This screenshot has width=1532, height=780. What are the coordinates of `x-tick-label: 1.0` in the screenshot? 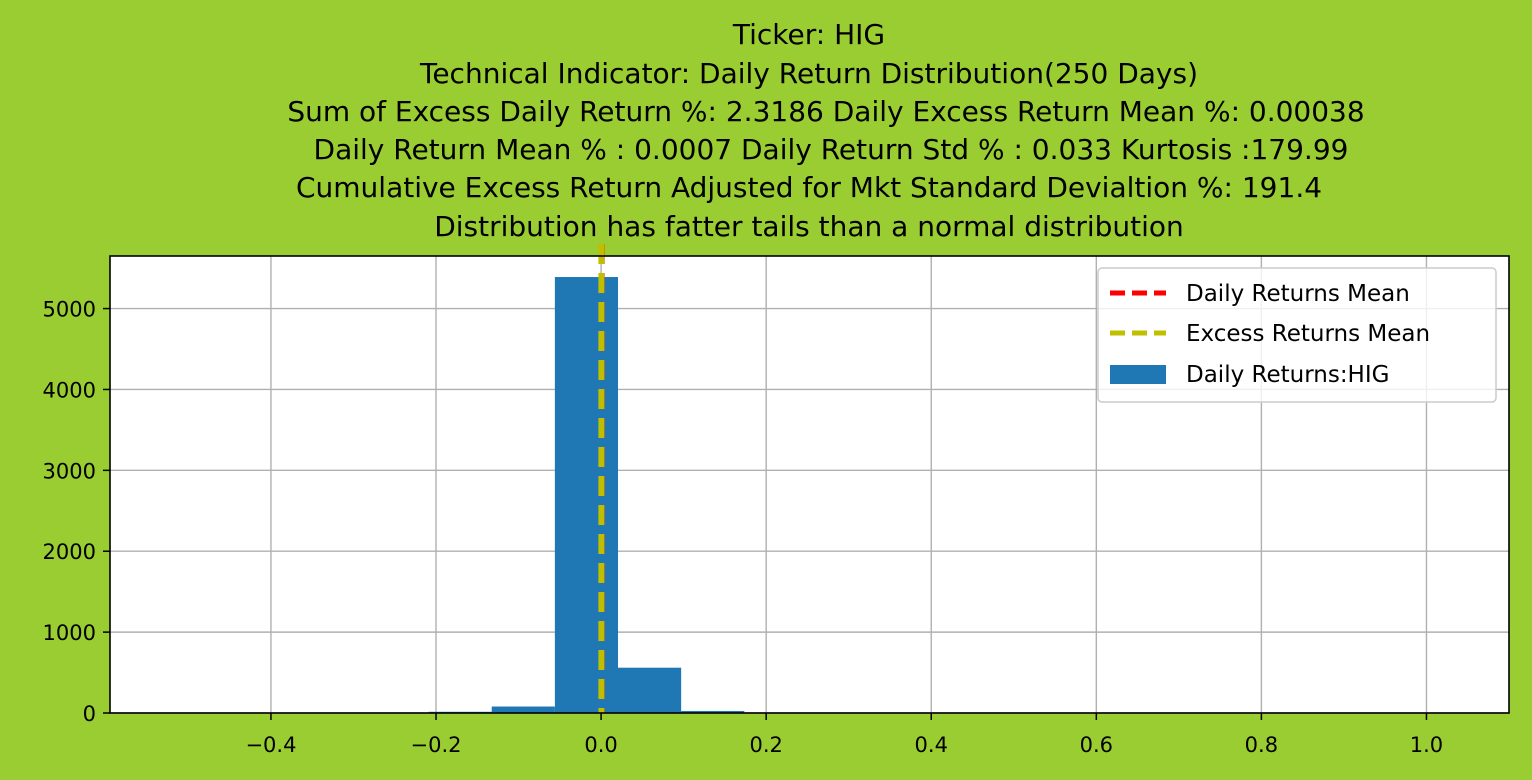 It's located at (1426, 745).